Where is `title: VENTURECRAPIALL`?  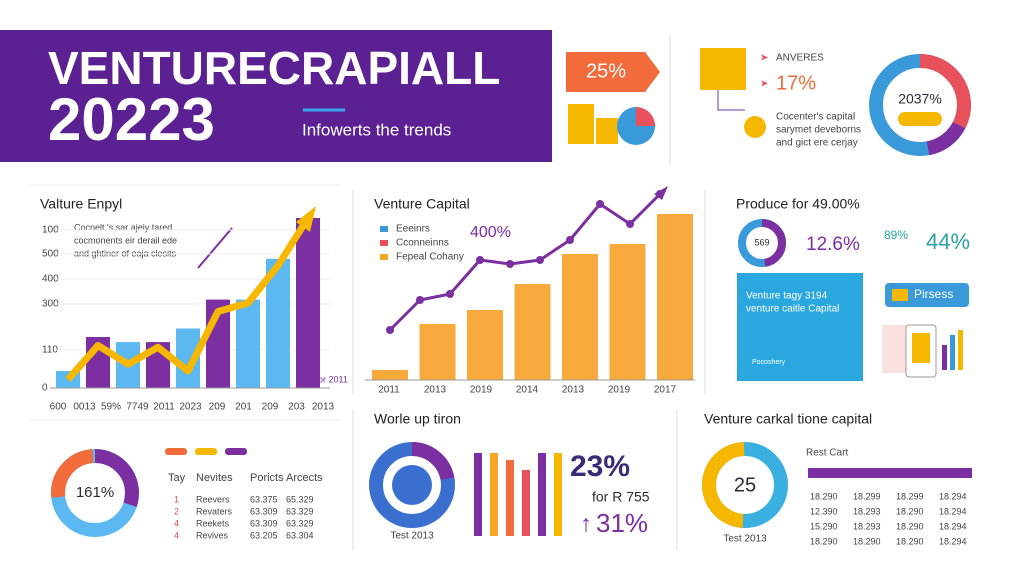 title: VENTURECRAPIALL is located at coordinates (274, 68).